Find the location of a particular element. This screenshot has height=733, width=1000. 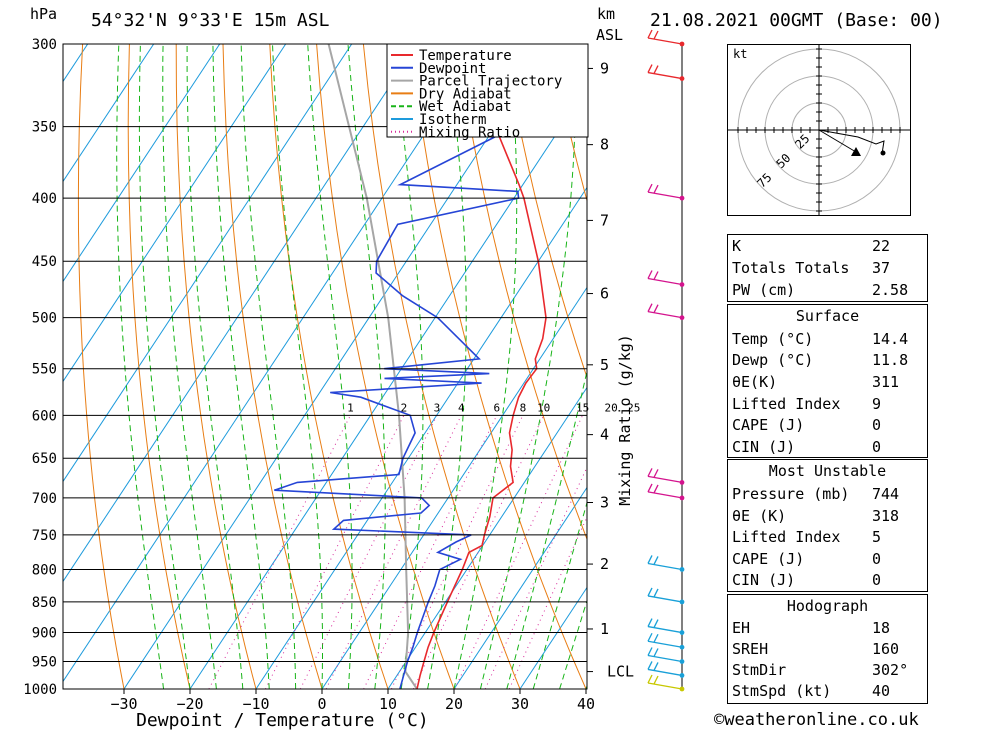

hodograph-row: EH 18 is located at coordinates (811, 628).